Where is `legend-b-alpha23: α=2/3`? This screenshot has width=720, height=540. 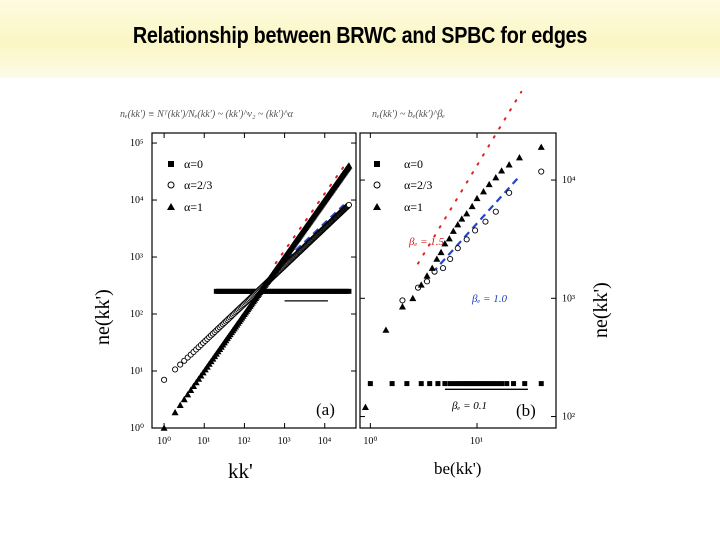 legend-b-alpha23: α=2/3 is located at coordinates (418, 185).